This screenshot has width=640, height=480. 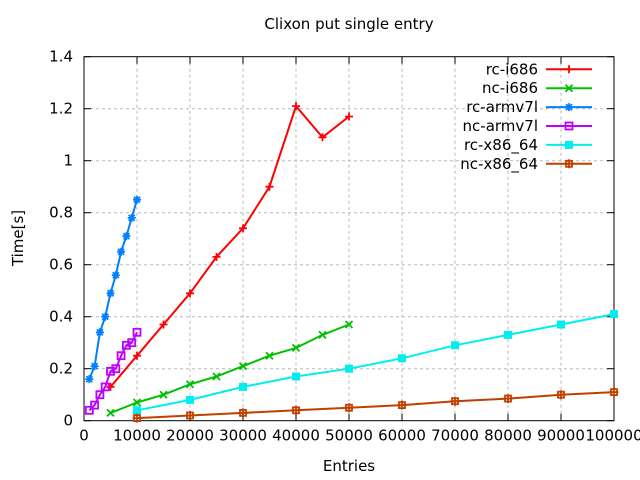 What do you see at coordinates (190, 436) in the screenshot?
I see `x-tick-label: 20000` at bounding box center [190, 436].